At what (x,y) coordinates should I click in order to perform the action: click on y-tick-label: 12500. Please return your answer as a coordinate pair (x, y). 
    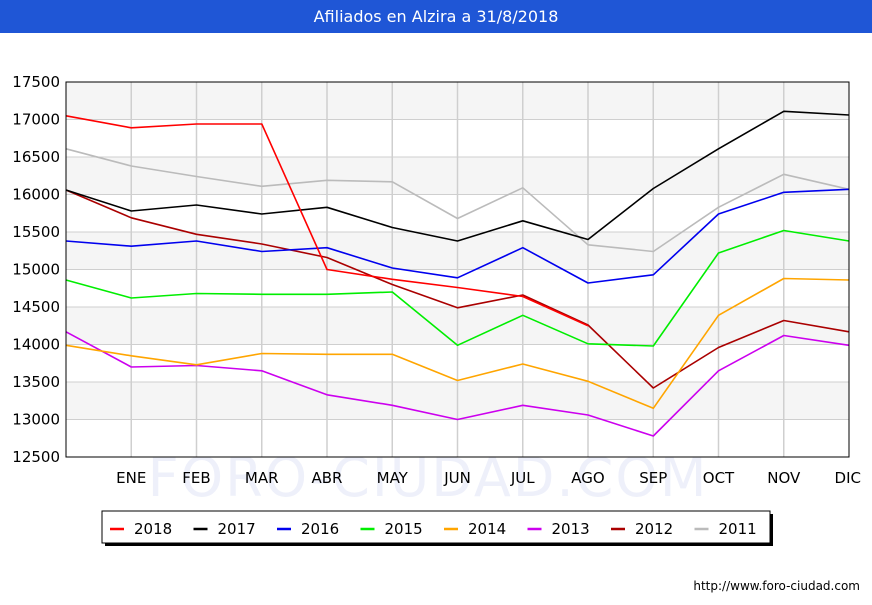
    Looking at the image, I should click on (36, 457).